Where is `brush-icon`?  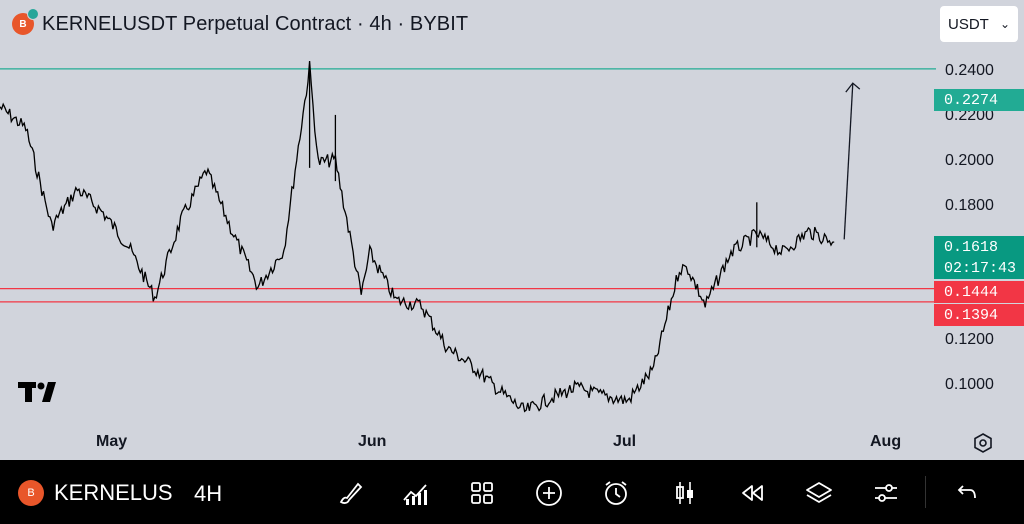 brush-icon is located at coordinates (350, 493).